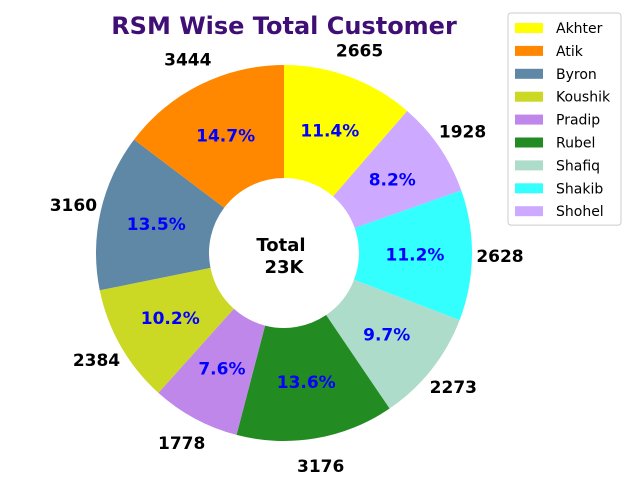 The height and width of the screenshot is (480, 640). Describe the element at coordinates (529, 142) in the screenshot. I see `legend-swatch-rubel` at that location.